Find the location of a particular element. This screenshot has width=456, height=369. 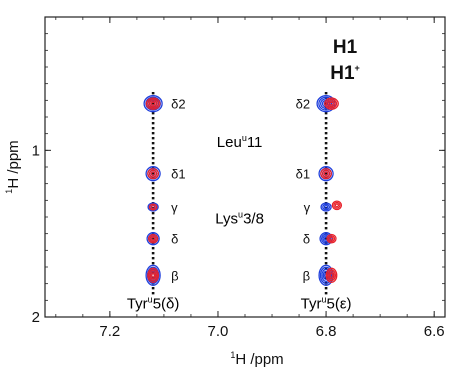

peak-label-left: β is located at coordinates (174, 275).